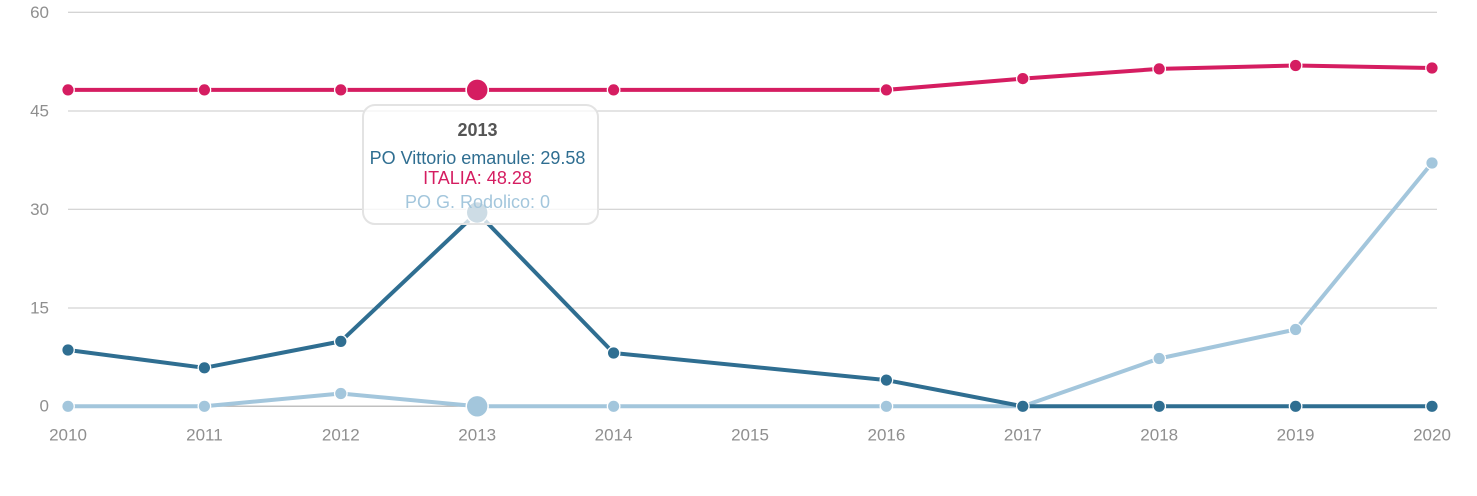 This screenshot has width=1477, height=496. Describe the element at coordinates (886, 435) in the screenshot. I see `svg-text: 2016` at that location.